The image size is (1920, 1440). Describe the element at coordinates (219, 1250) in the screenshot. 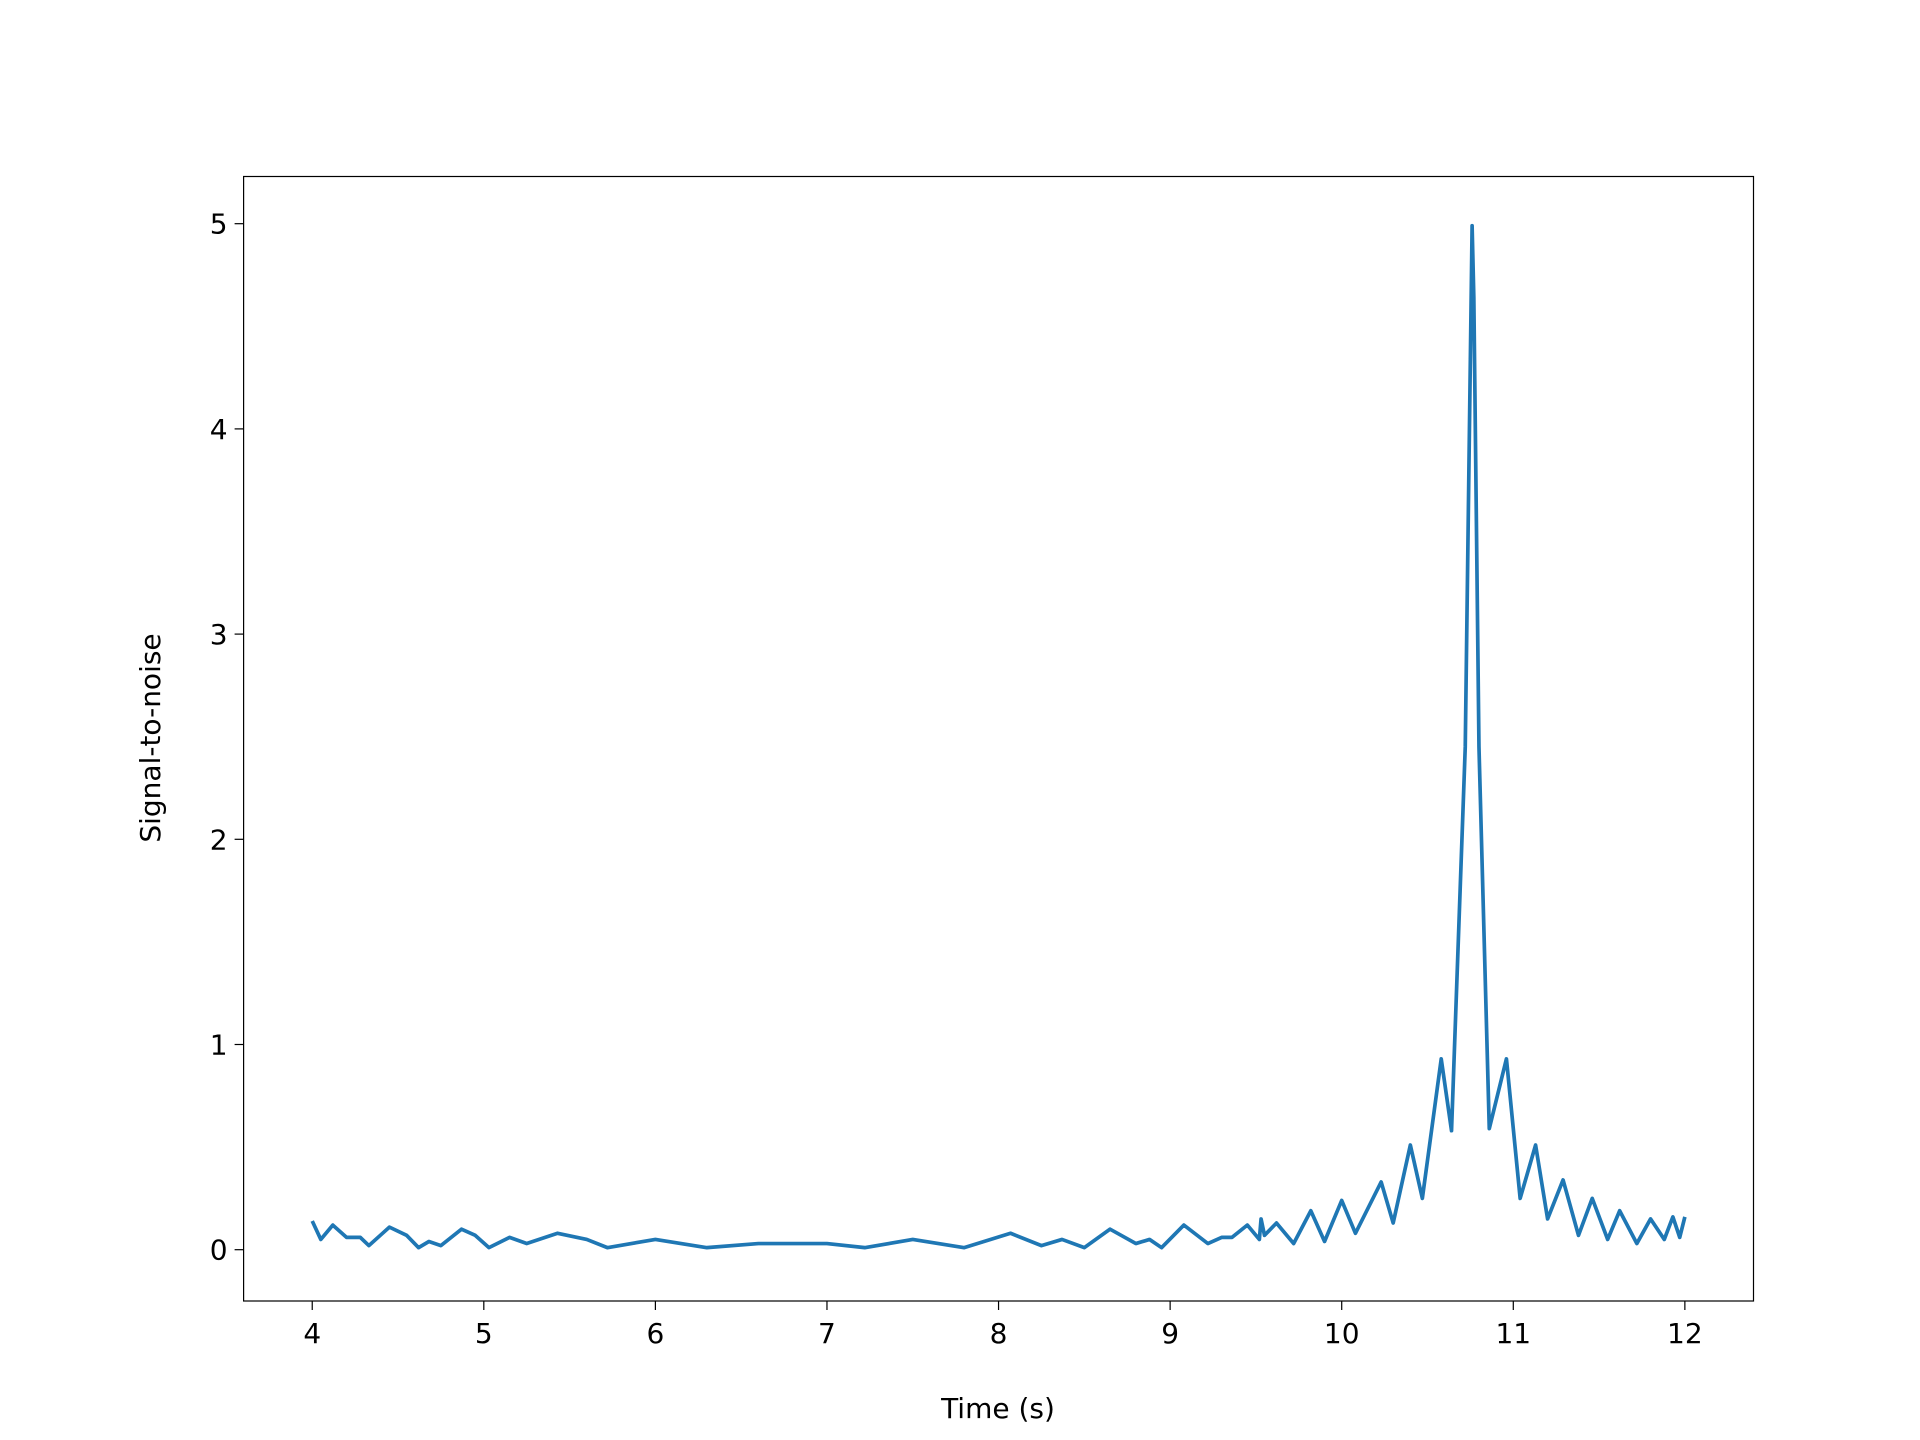

I see `y-tick-label: 0` at that location.